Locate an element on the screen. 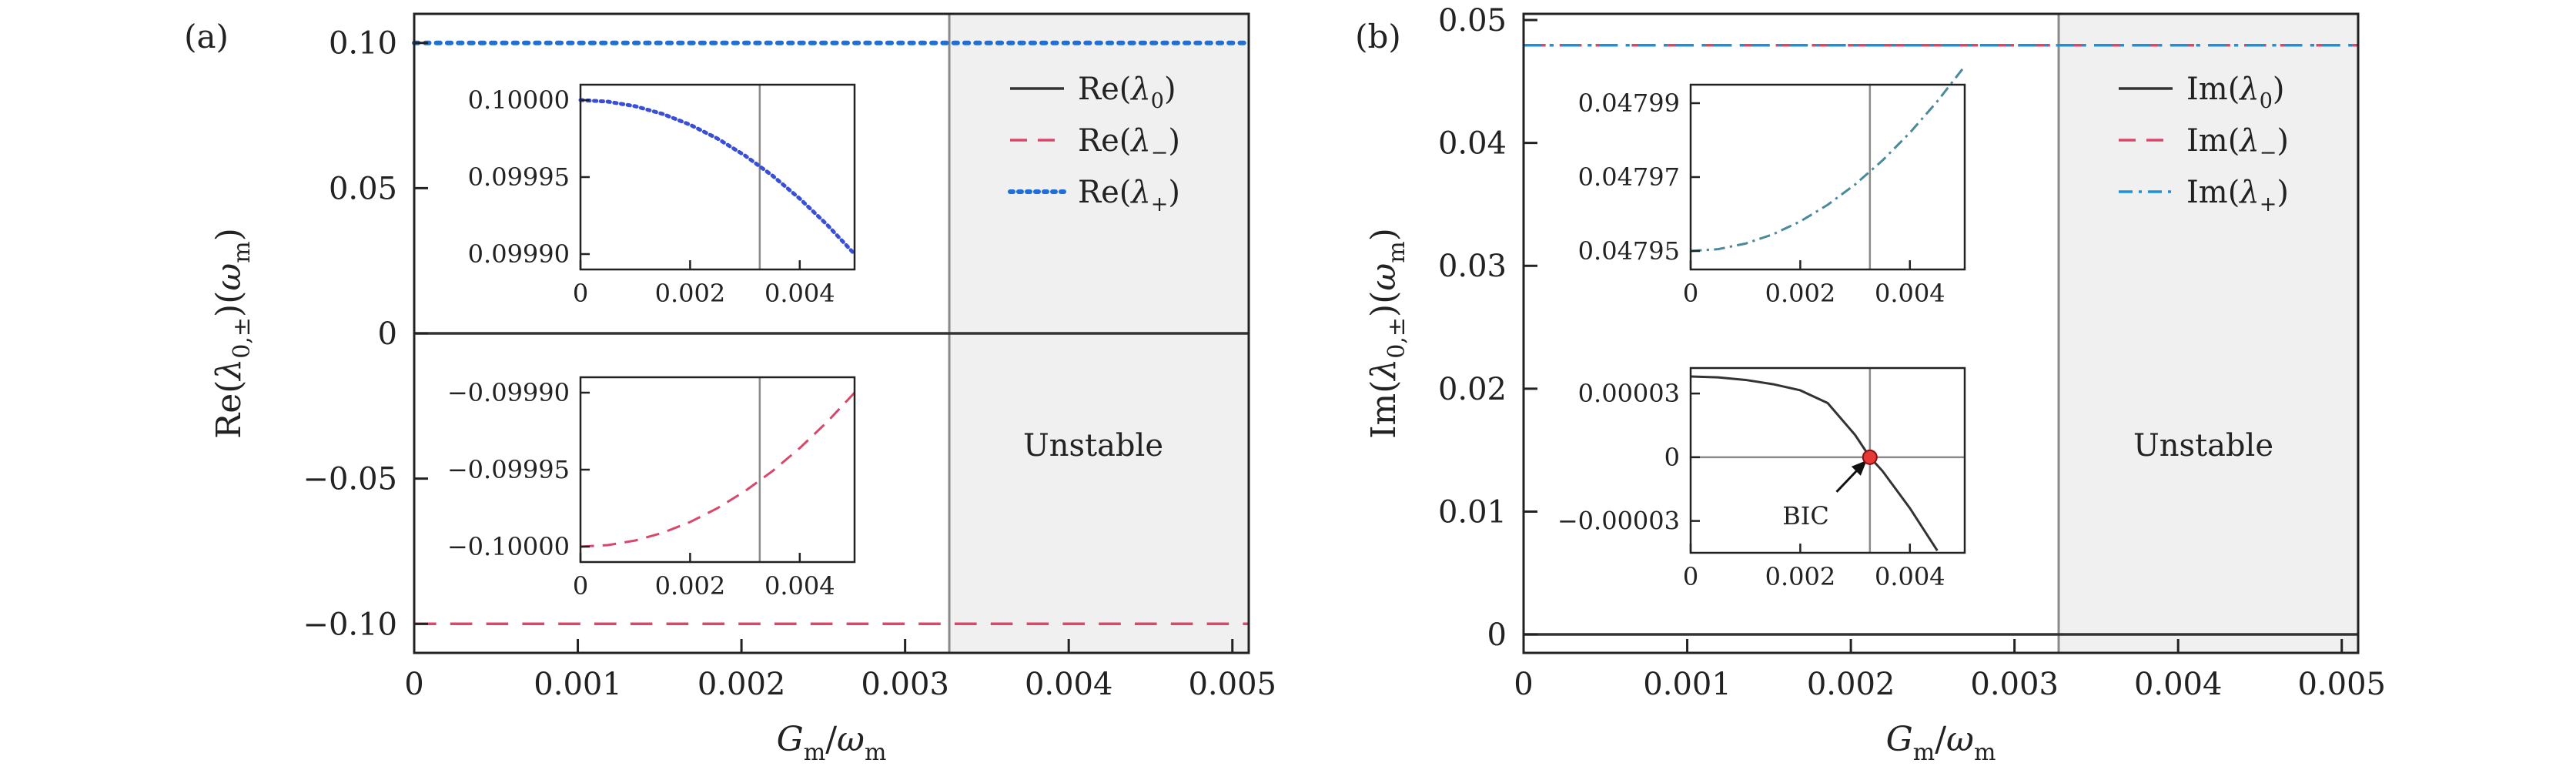 This screenshot has height=773, width=2576. legend-entry-2: Re(λ+) is located at coordinates (1129, 195).